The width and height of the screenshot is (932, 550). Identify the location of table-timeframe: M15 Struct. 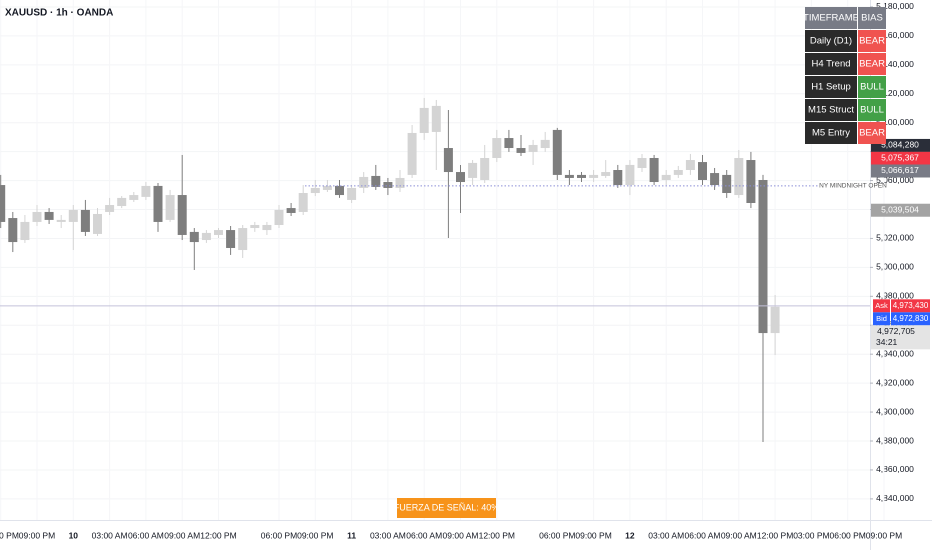
(831, 110).